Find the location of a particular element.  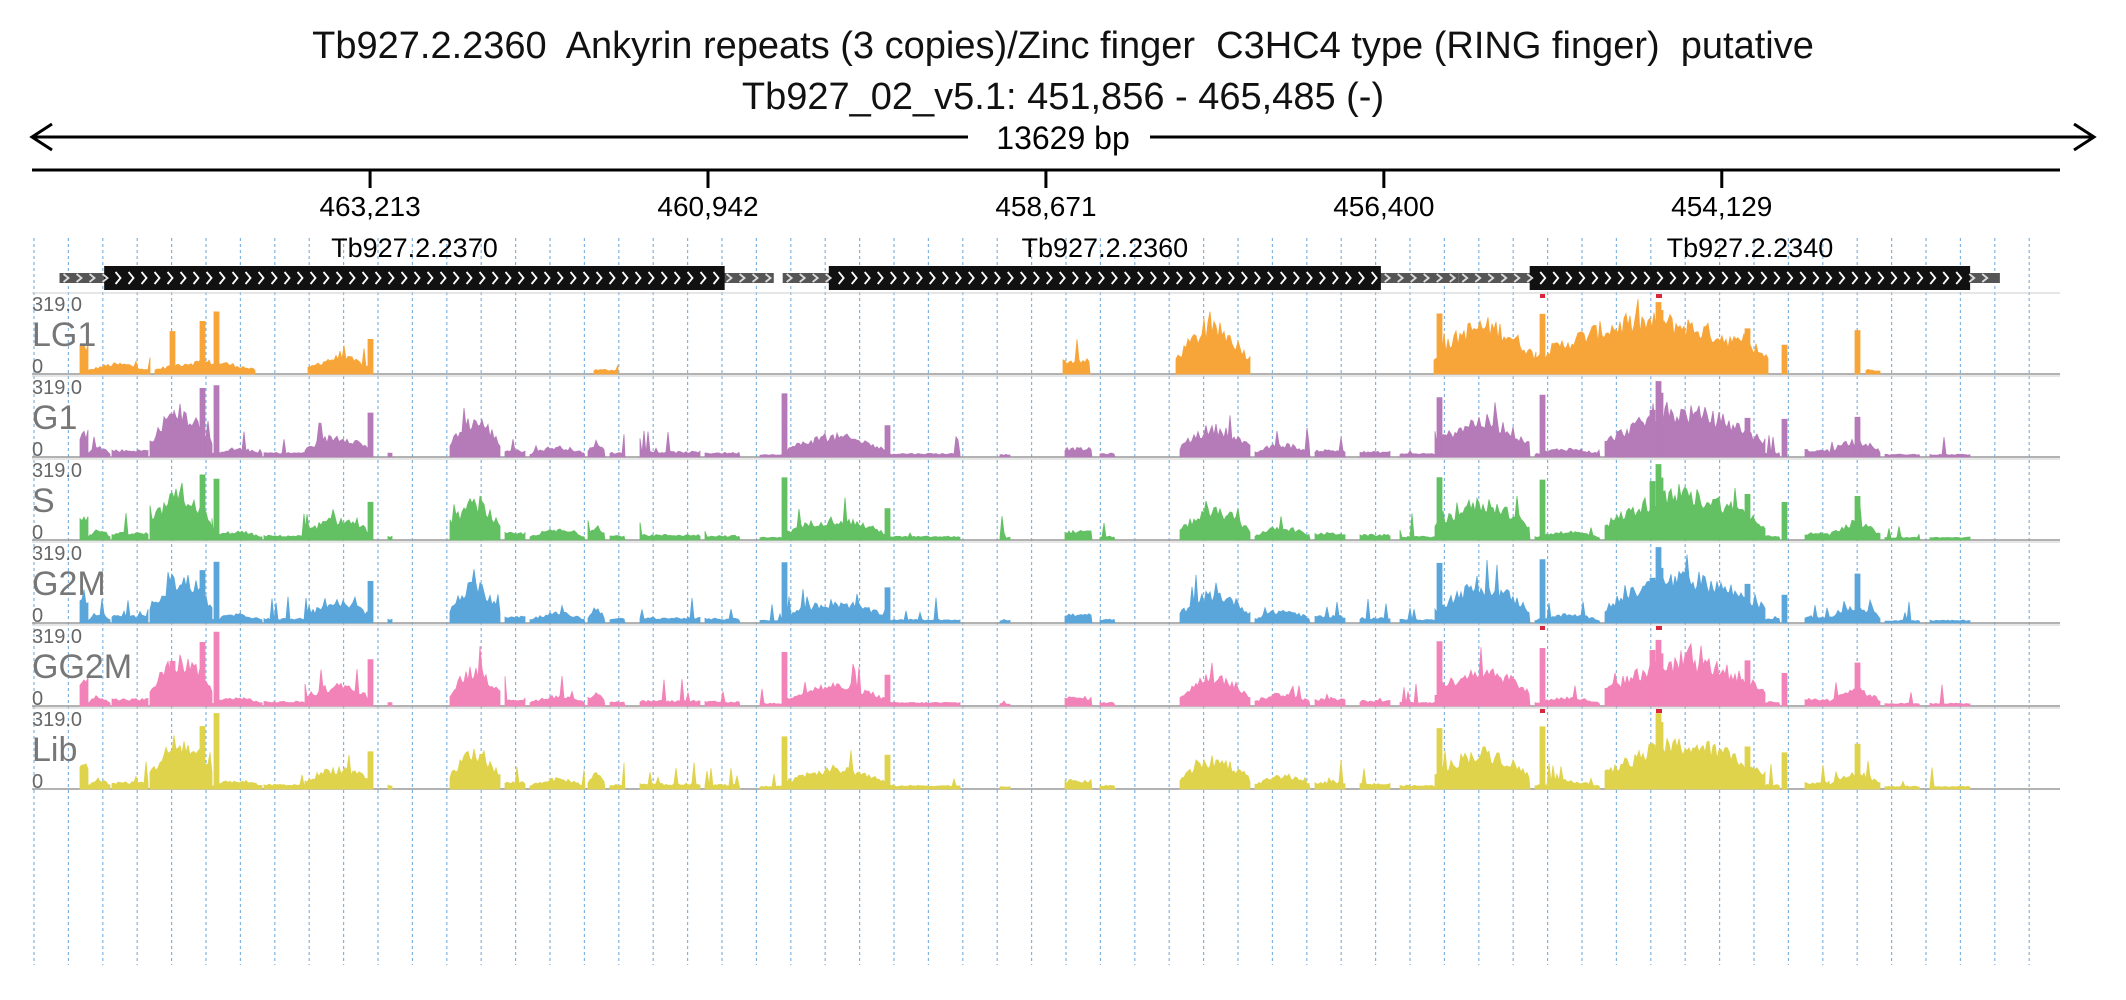

track-label: LG1 is located at coordinates (64, 335).